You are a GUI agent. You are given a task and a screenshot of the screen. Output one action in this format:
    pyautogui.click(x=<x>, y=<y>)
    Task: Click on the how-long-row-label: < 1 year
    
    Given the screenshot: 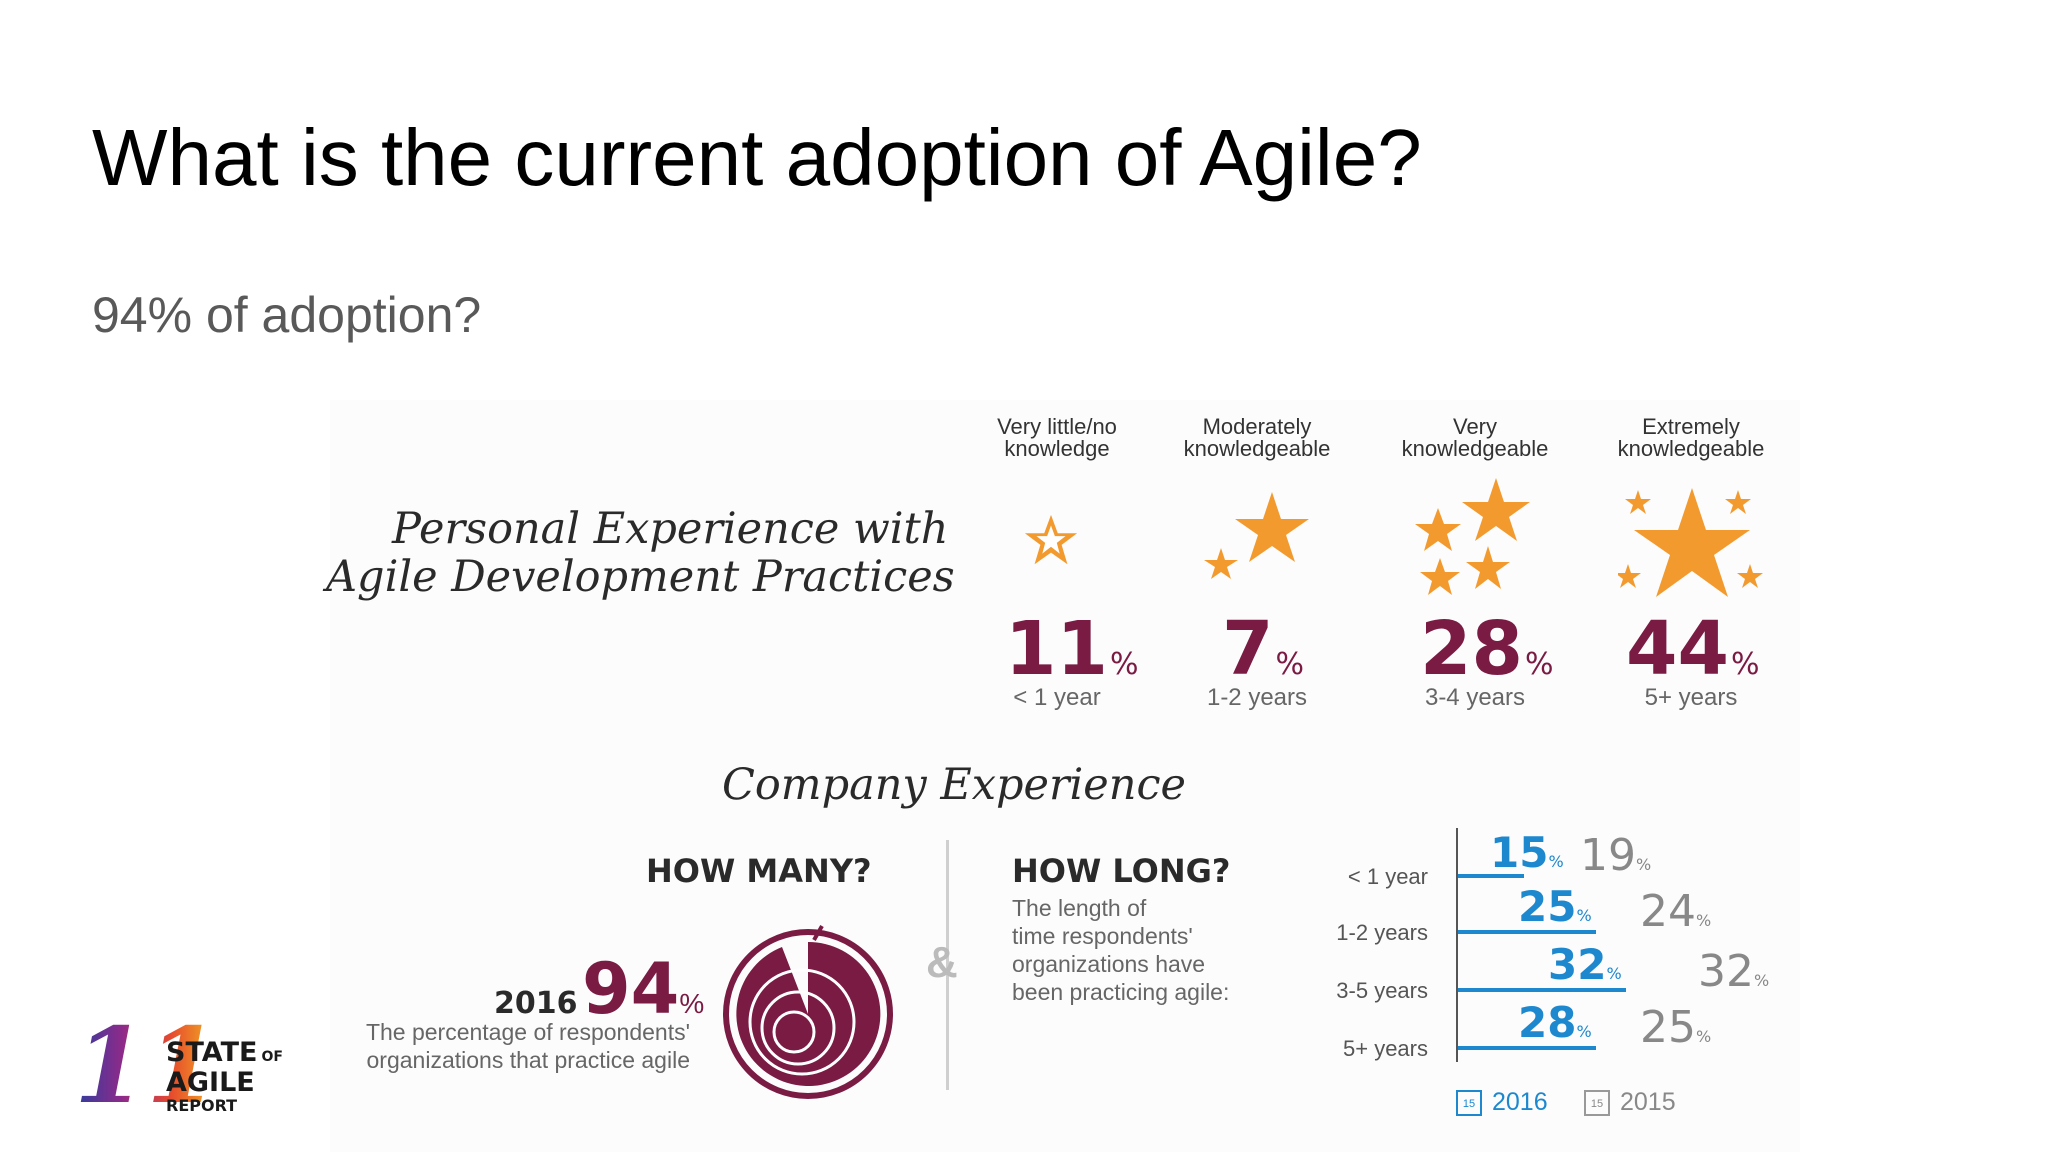 What is the action you would take?
    pyautogui.click(x=1387, y=876)
    